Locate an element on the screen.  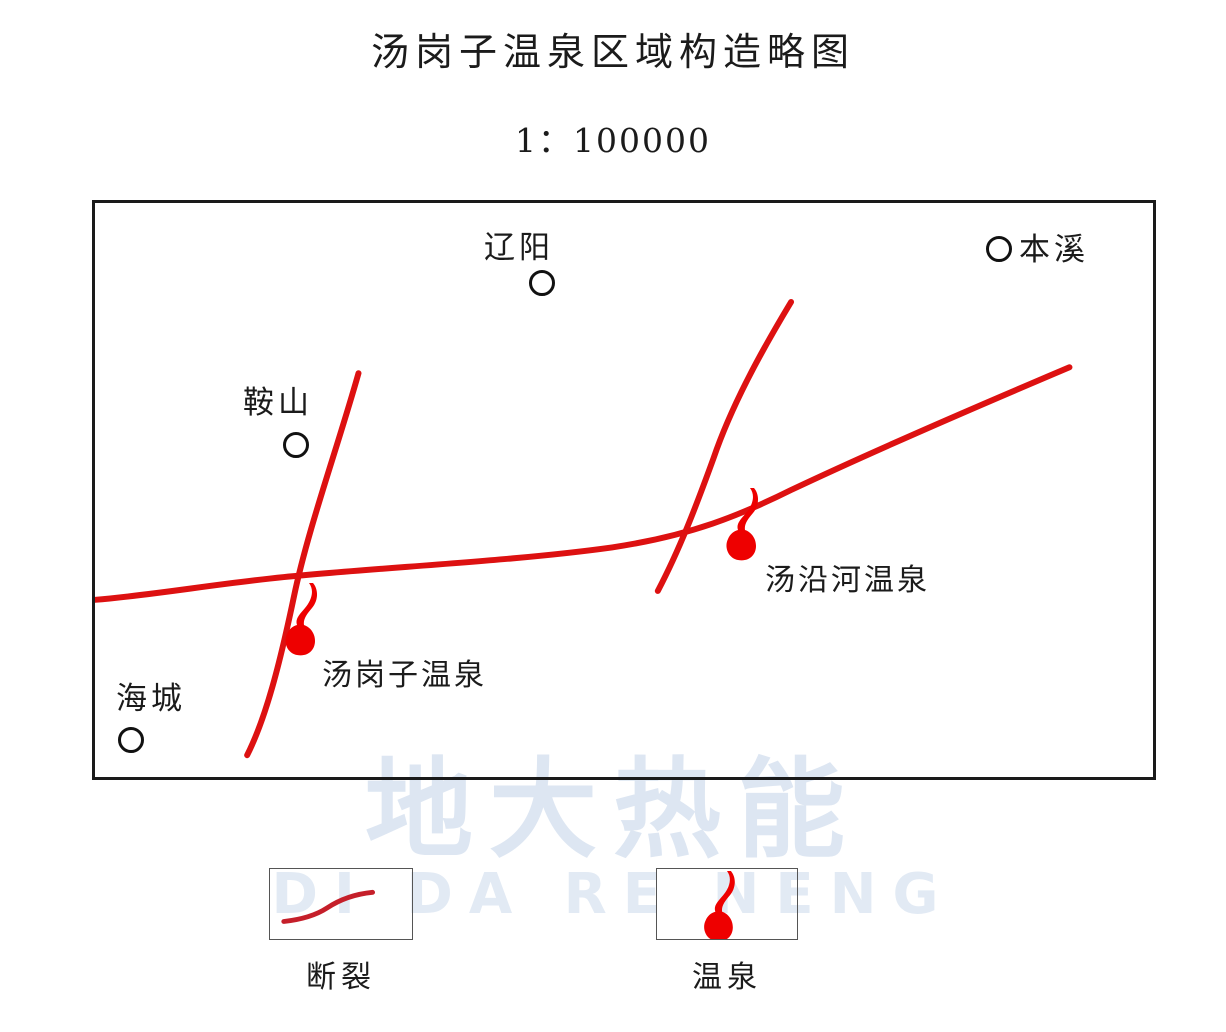
legend-item-fault: 断裂 is located at coordinates (341, 932).